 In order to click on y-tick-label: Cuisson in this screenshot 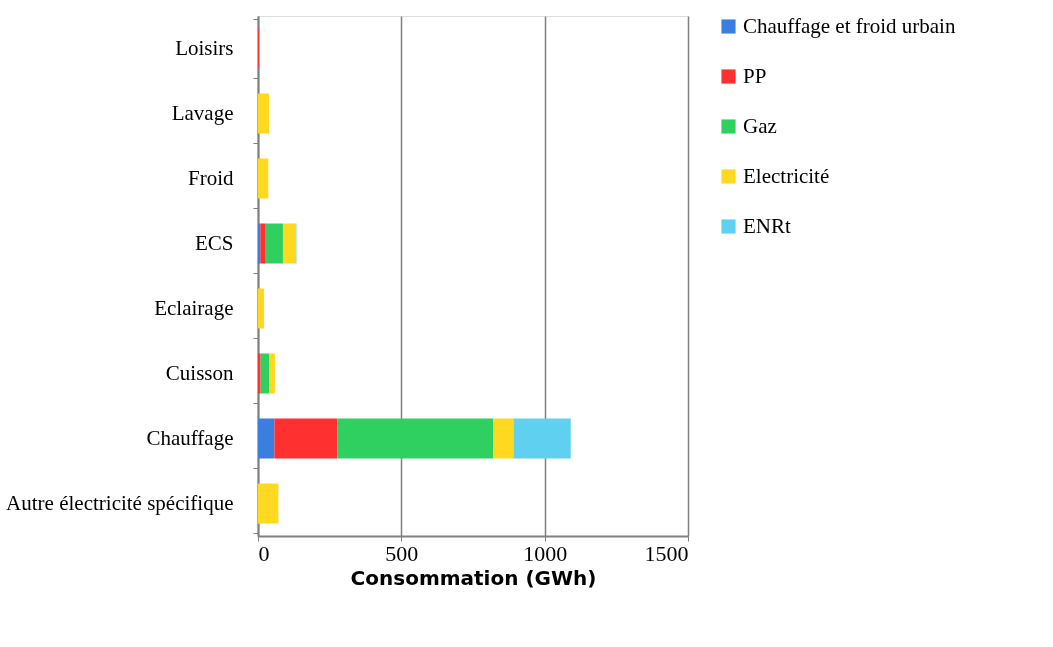, I will do `click(199, 373)`.